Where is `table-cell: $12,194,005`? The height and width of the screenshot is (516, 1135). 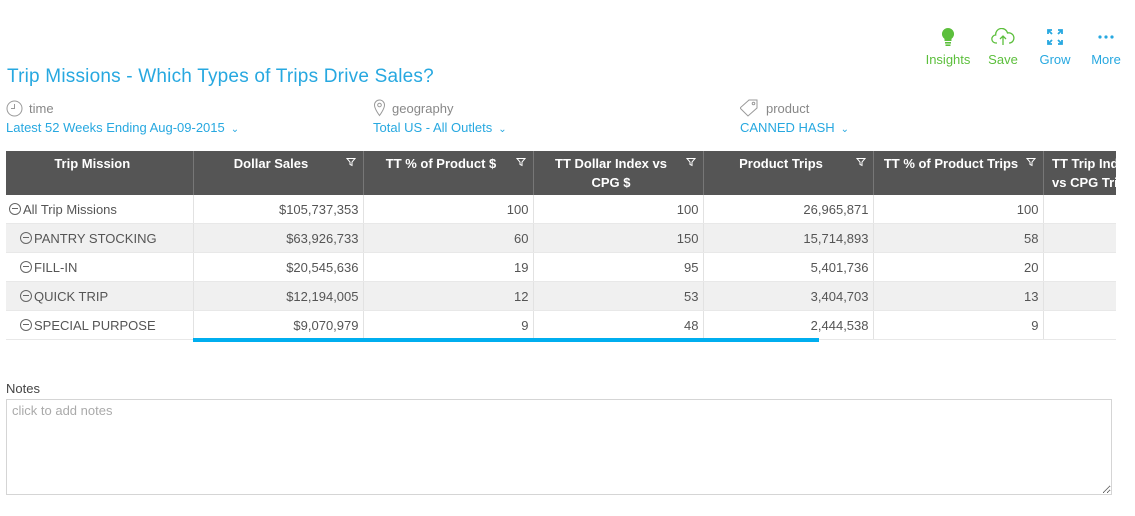 table-cell: $12,194,005 is located at coordinates (278, 296).